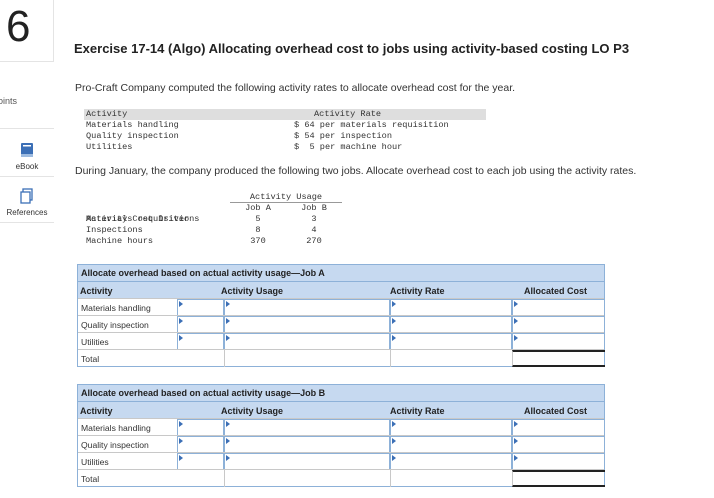 This screenshot has height=498, width=714. What do you see at coordinates (132, 136) in the screenshot?
I see `rate-activity: Quality inspection` at bounding box center [132, 136].